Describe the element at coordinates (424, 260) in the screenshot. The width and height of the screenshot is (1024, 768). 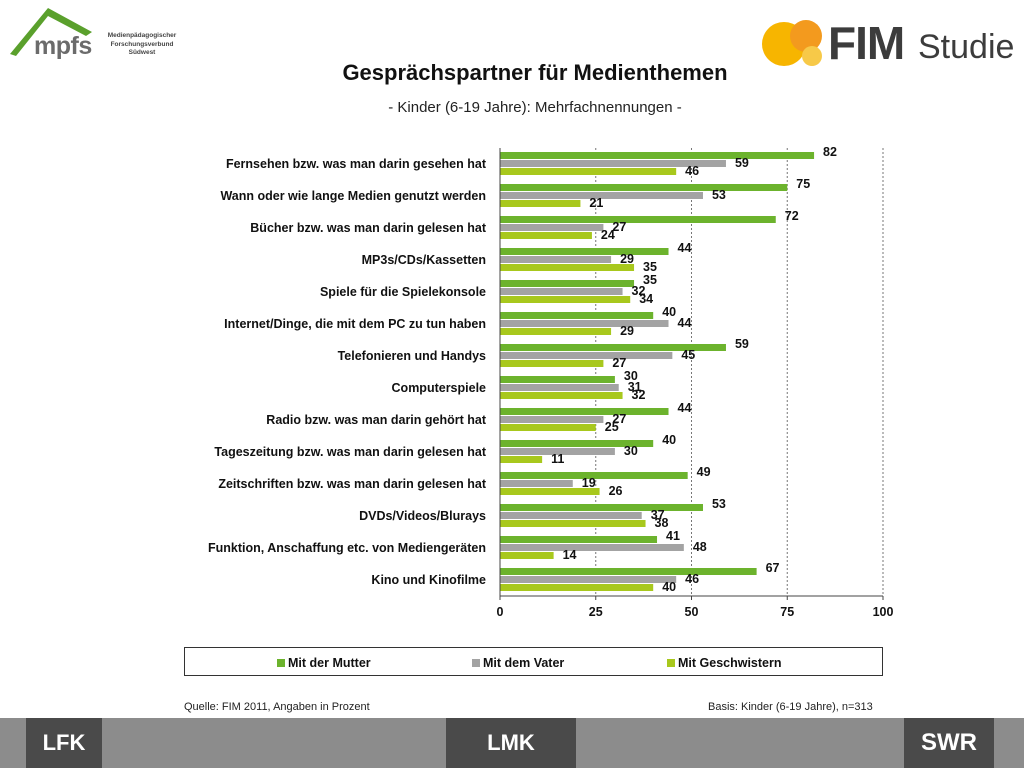
I see `category-label: MP3s/CDs/Kassetten` at that location.